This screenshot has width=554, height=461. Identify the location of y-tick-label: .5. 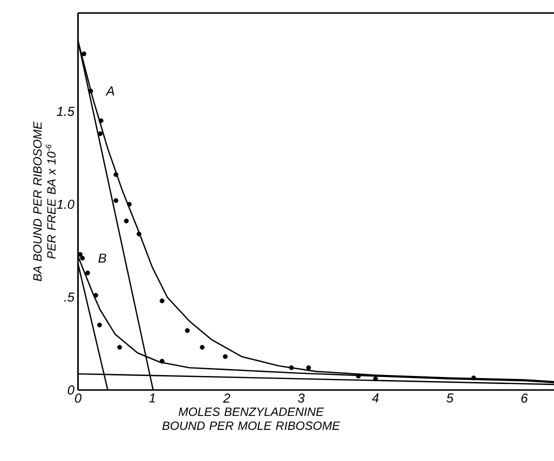
(69, 297).